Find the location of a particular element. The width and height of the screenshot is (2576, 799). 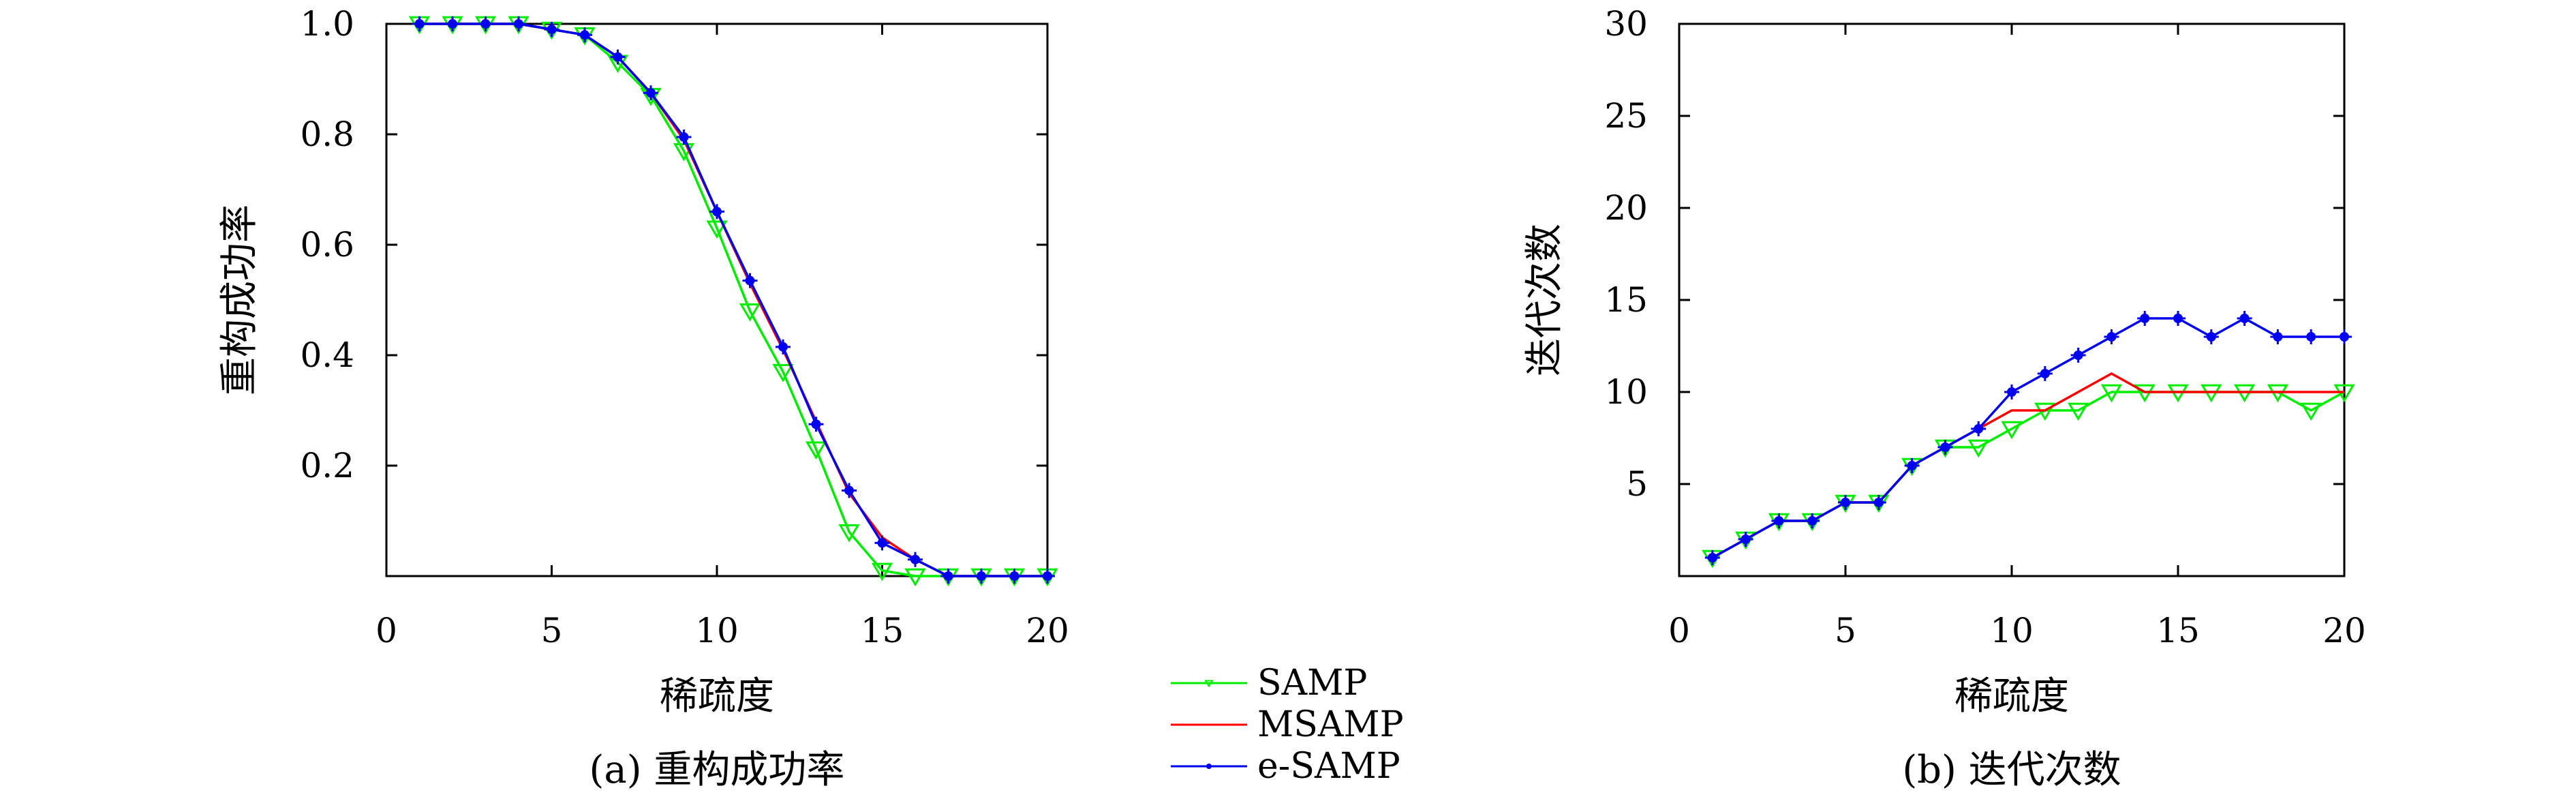

x-tick-label: 20 is located at coordinates (2344, 630).